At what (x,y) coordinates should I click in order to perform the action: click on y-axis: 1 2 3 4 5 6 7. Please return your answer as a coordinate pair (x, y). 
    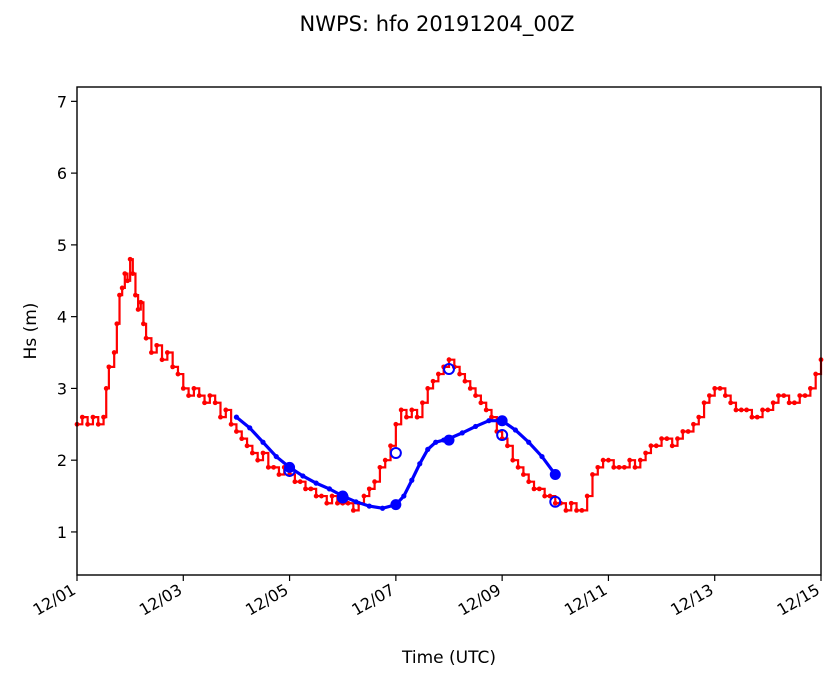
    Looking at the image, I should click on (67, 317).